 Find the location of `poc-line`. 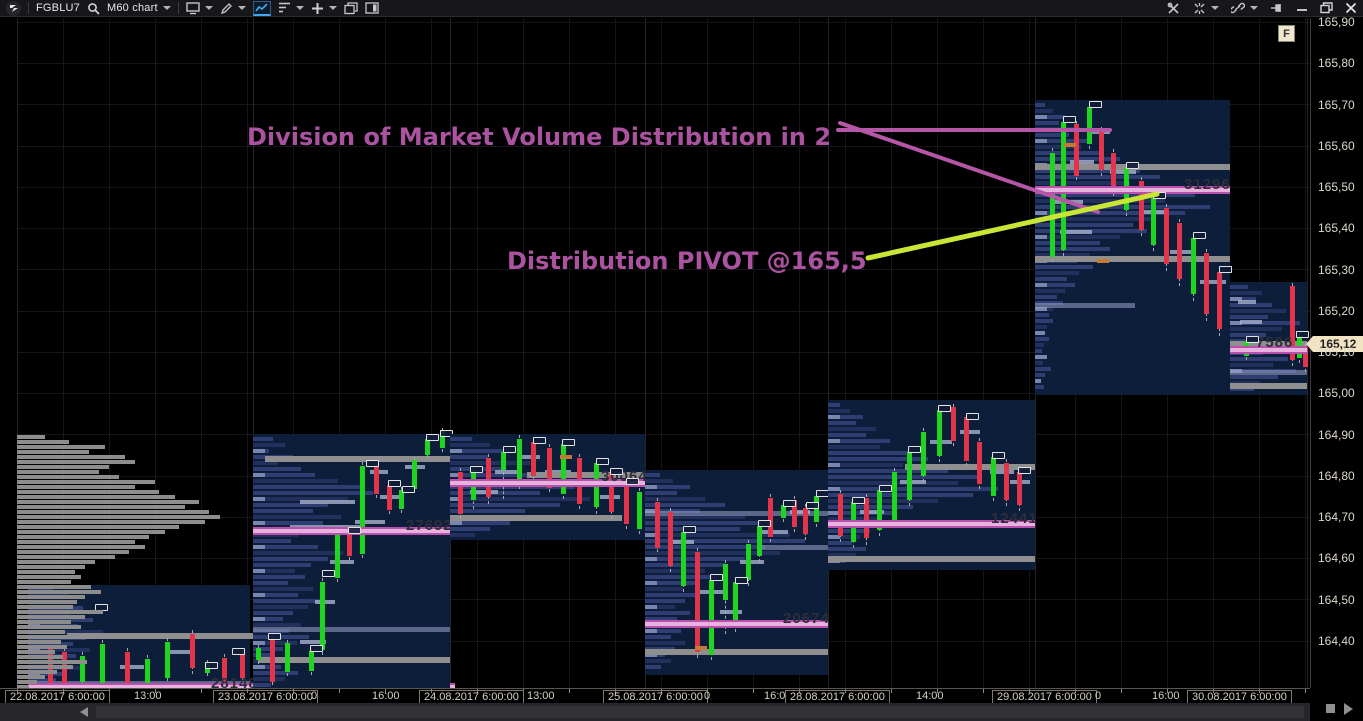

poc-line is located at coordinates (970, 467).